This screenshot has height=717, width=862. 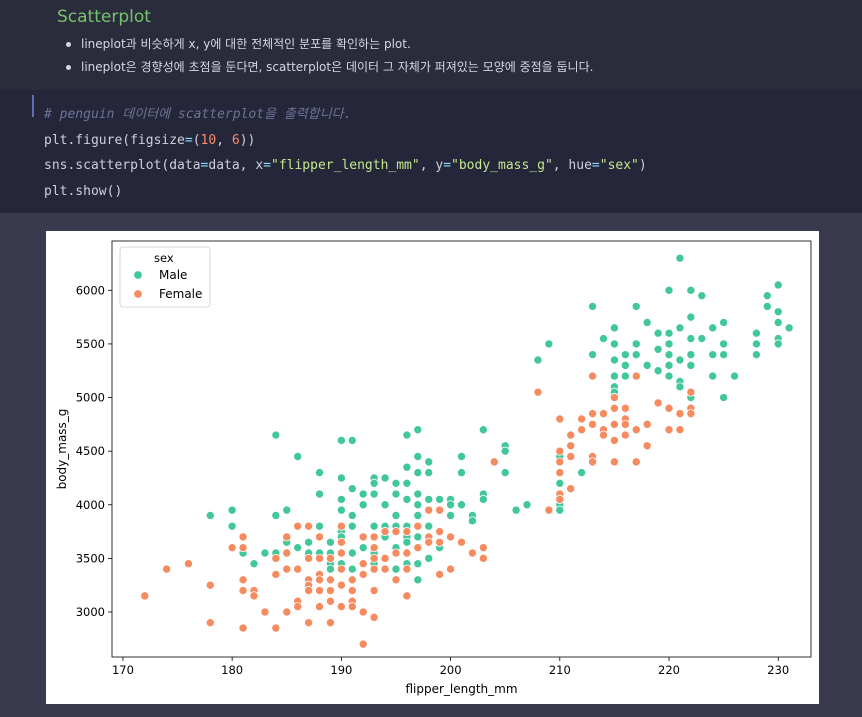 I want to click on y-tick-label: 3000, so click(x=90, y=612).